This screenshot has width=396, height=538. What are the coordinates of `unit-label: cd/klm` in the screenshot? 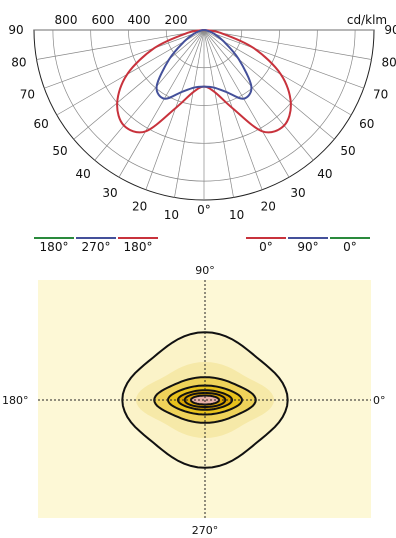 It's located at (367, 20).